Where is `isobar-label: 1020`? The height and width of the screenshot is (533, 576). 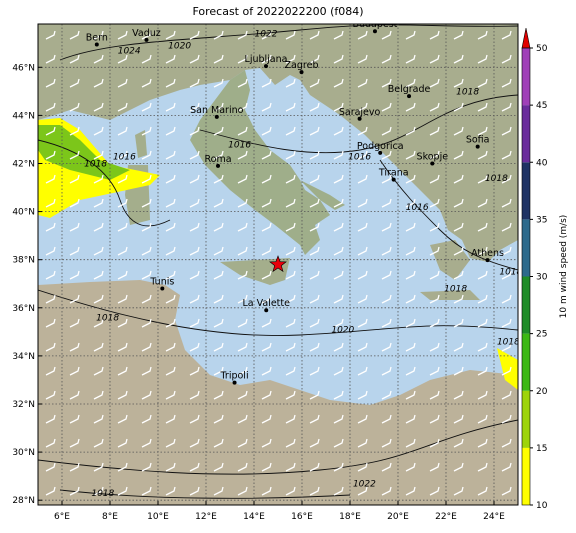 isobar-label: 1020 is located at coordinates (179, 47).